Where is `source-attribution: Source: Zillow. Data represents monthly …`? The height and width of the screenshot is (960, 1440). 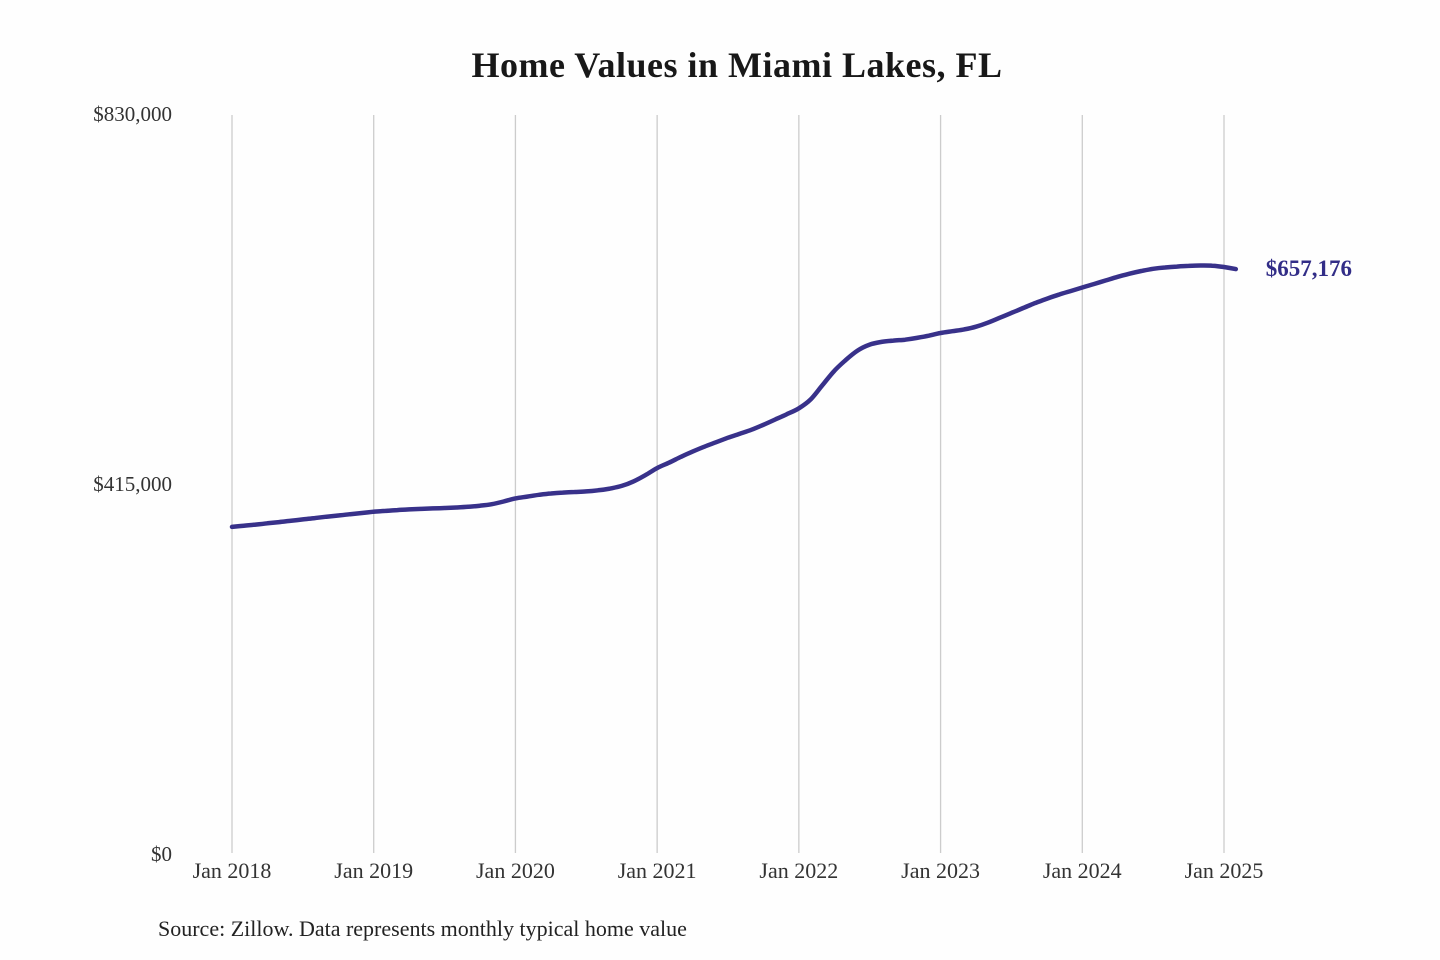 source-attribution: Source: Zillow. Data represents monthly … is located at coordinates (422, 928).